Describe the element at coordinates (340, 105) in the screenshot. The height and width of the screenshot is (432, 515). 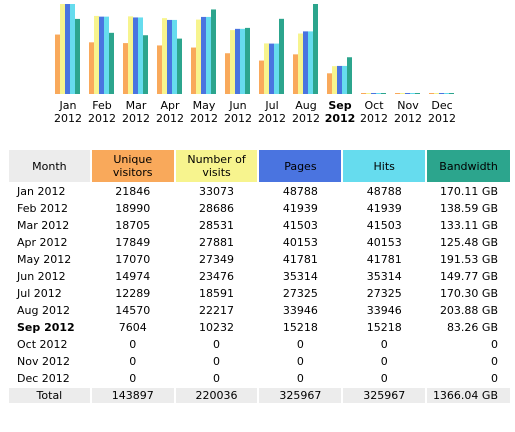
I see `x-tick-month: Sep` at that location.